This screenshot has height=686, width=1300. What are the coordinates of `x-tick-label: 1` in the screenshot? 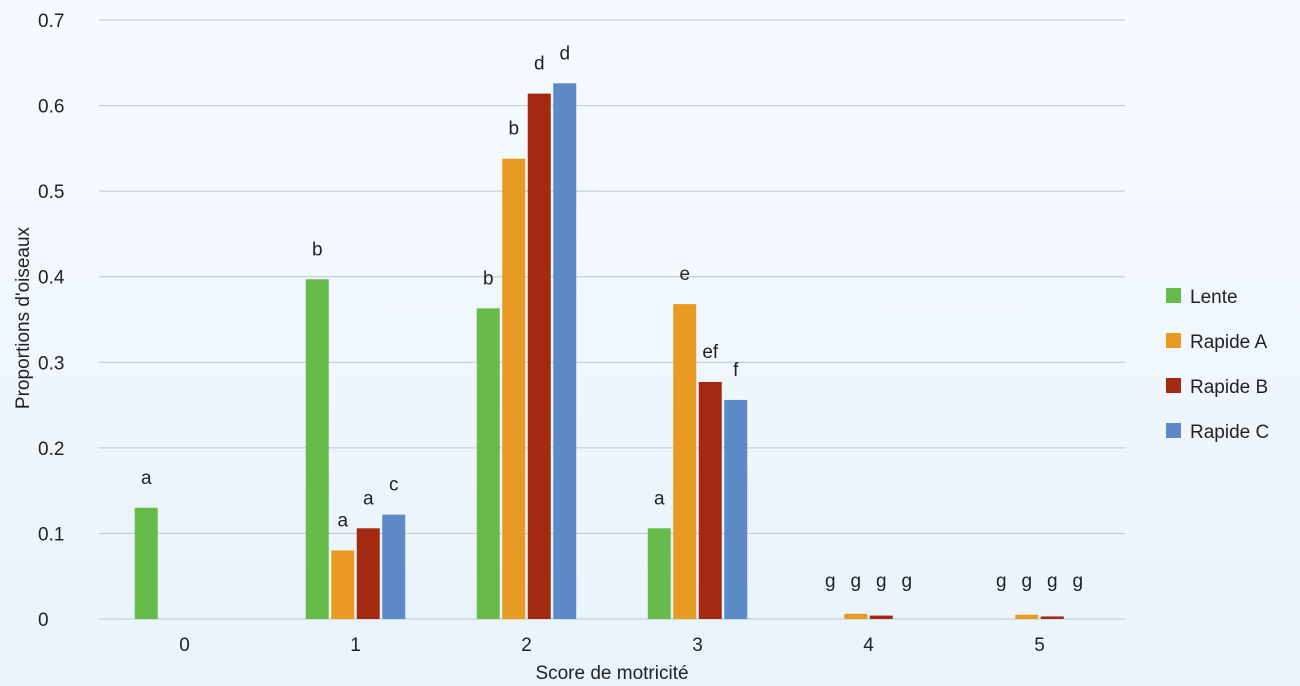 It's located at (355, 645).